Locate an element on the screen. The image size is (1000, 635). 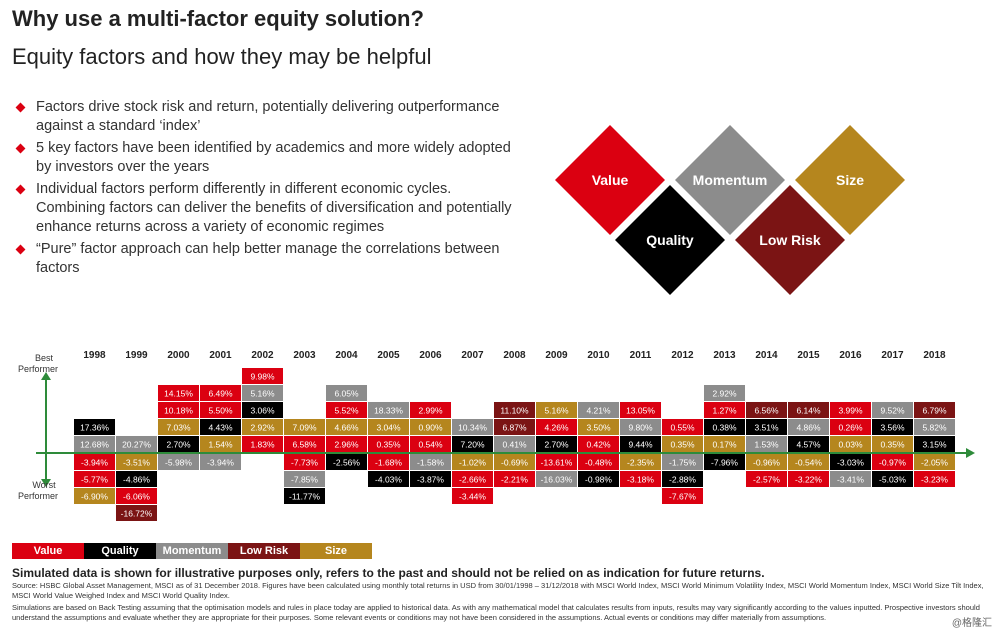
performance-cell: -1.02% is located at coordinates (472, 462).